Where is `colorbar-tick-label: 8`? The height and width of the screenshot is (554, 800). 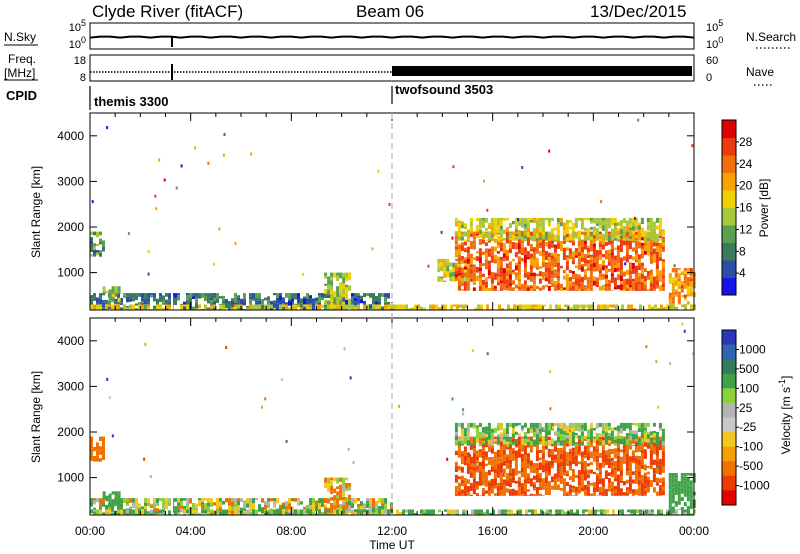 colorbar-tick-label: 8 is located at coordinates (742, 251).